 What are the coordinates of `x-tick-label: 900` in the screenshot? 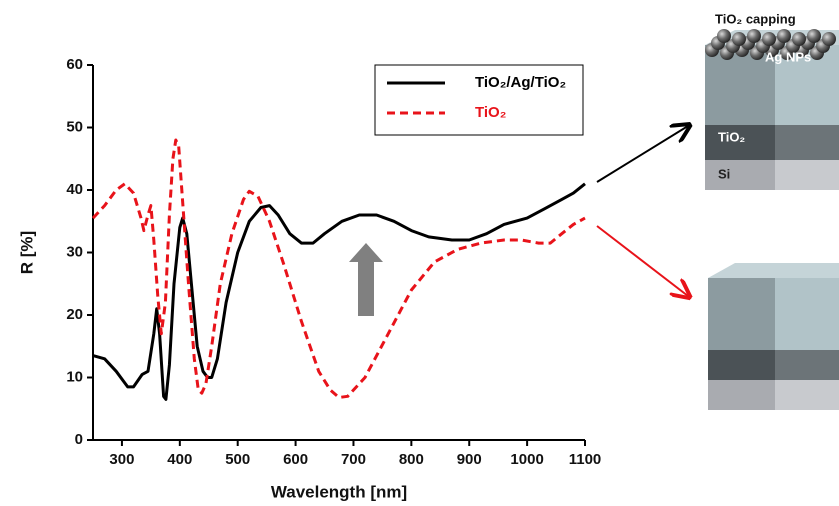 It's located at (469, 459).